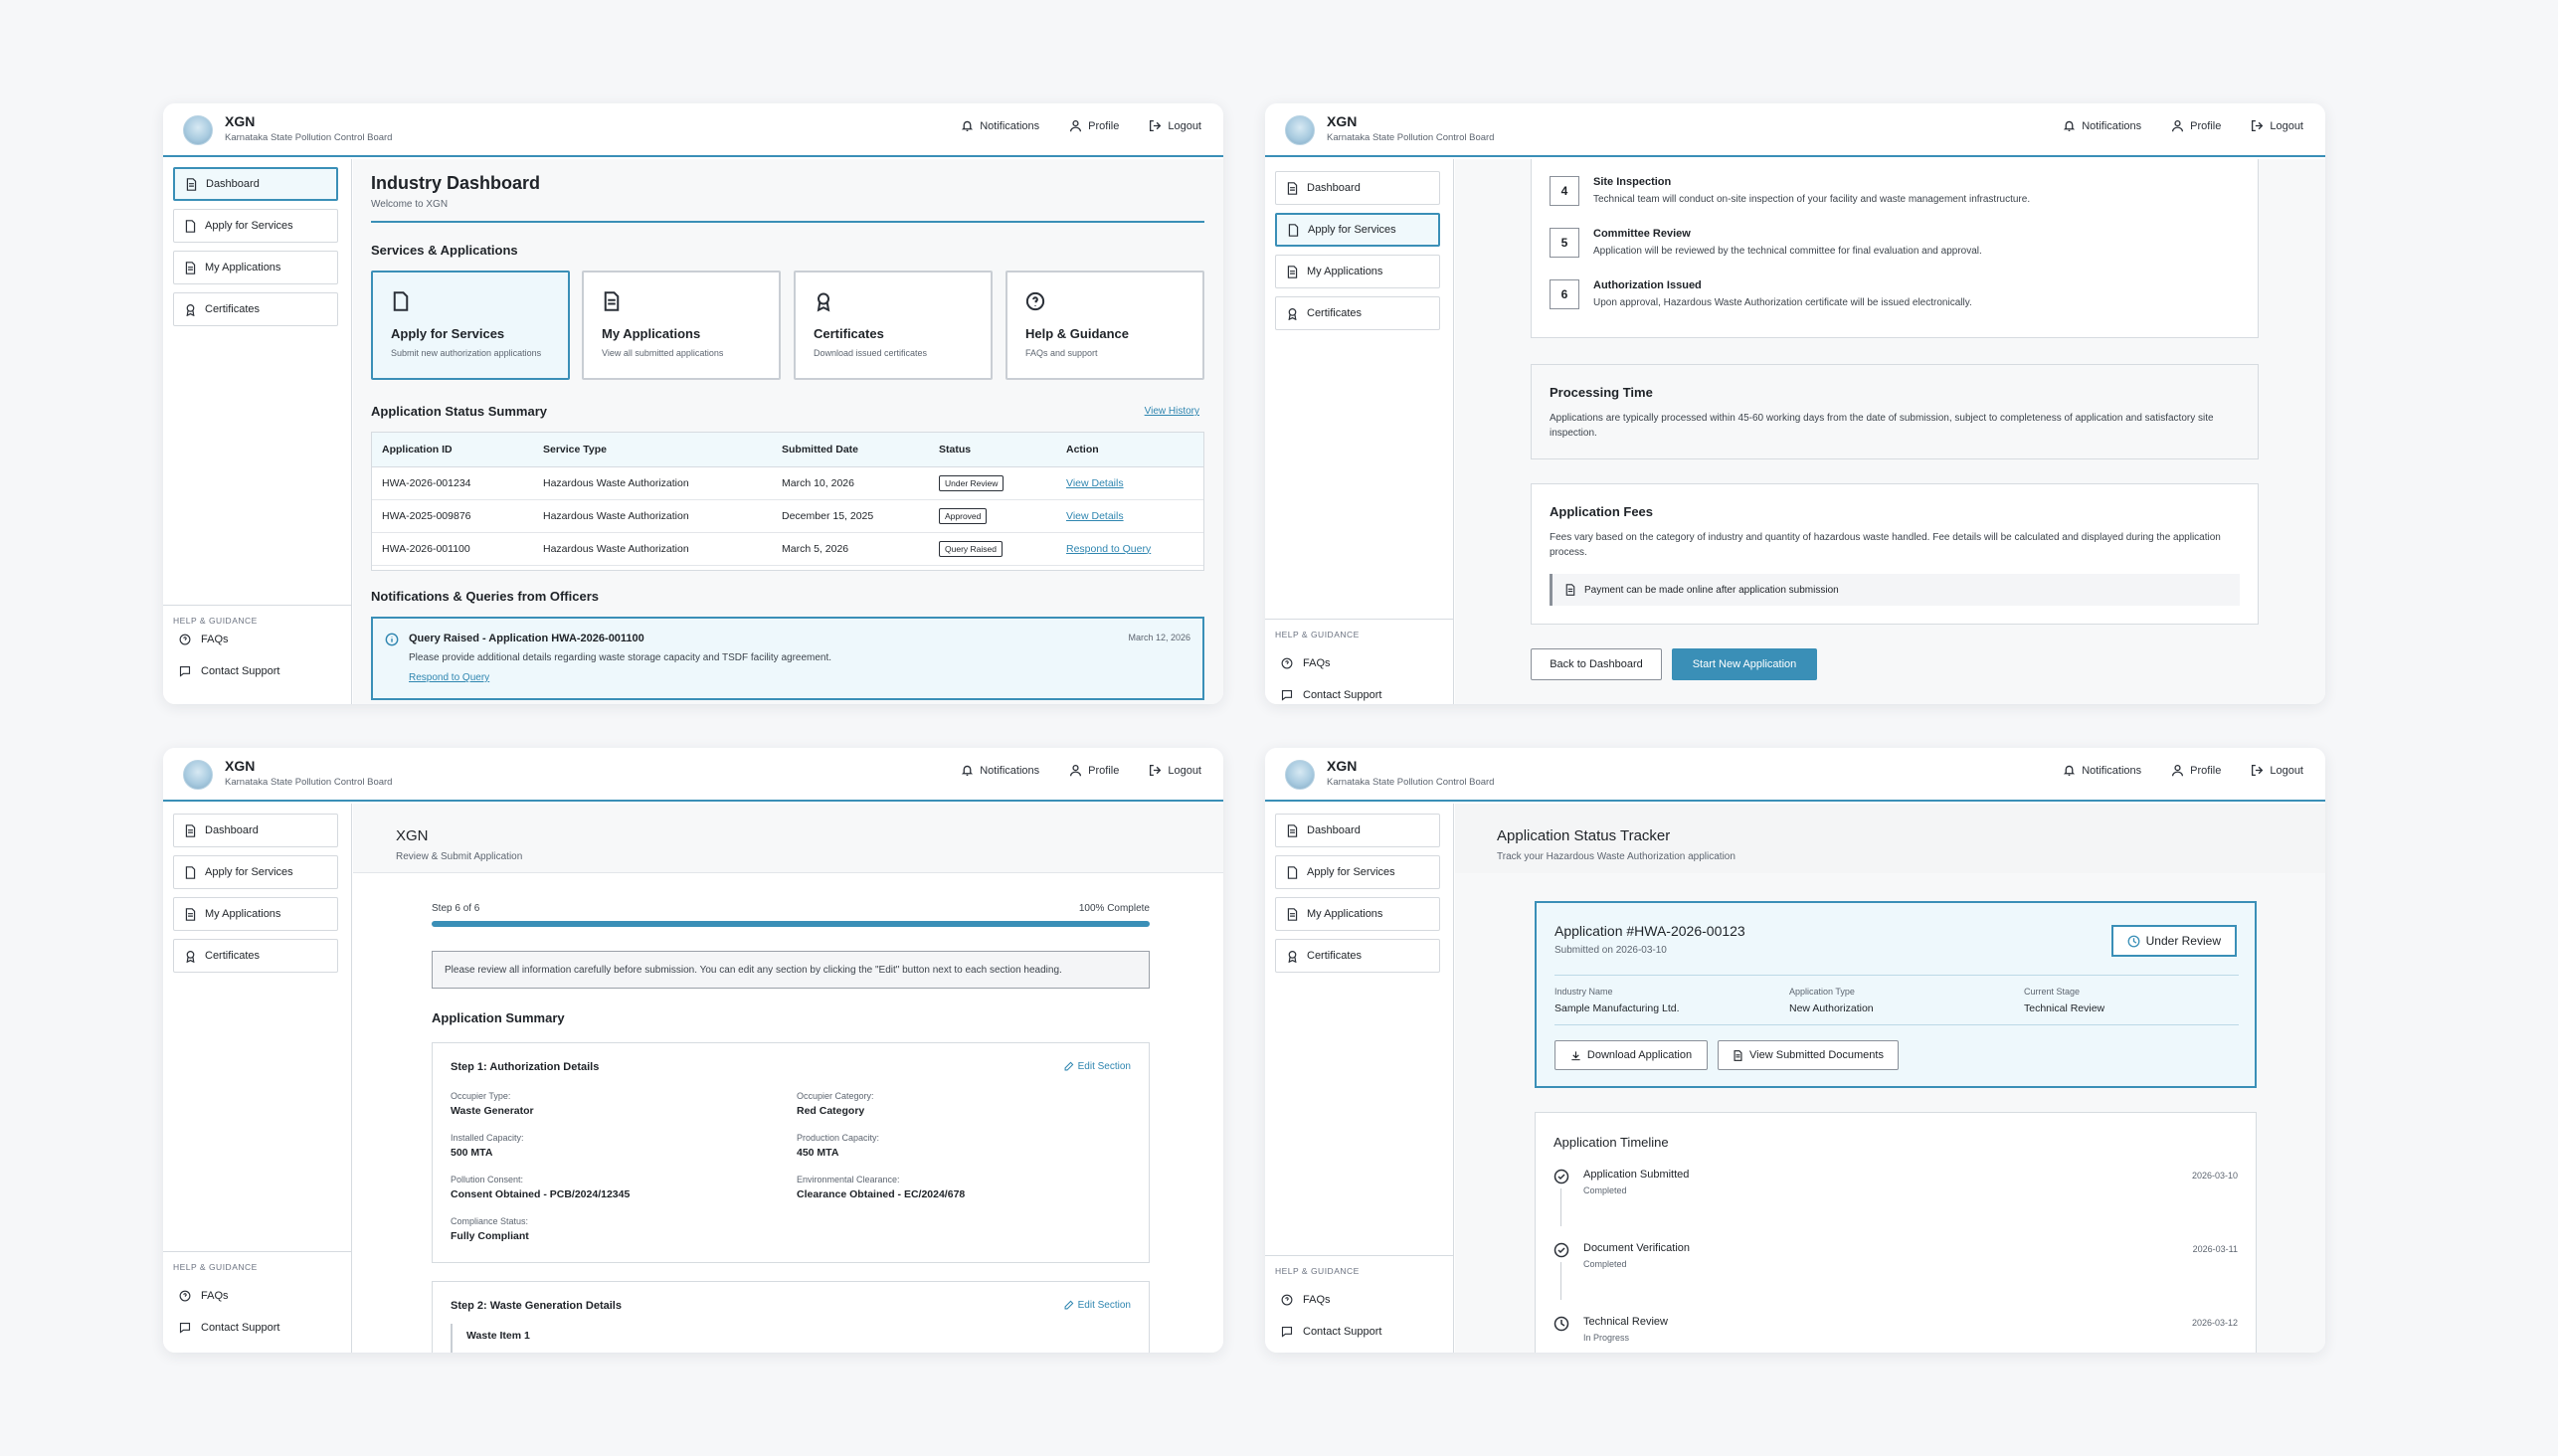 The image size is (2558, 1456). What do you see at coordinates (1896, 1024) in the screenshot?
I see `card-divider` at bounding box center [1896, 1024].